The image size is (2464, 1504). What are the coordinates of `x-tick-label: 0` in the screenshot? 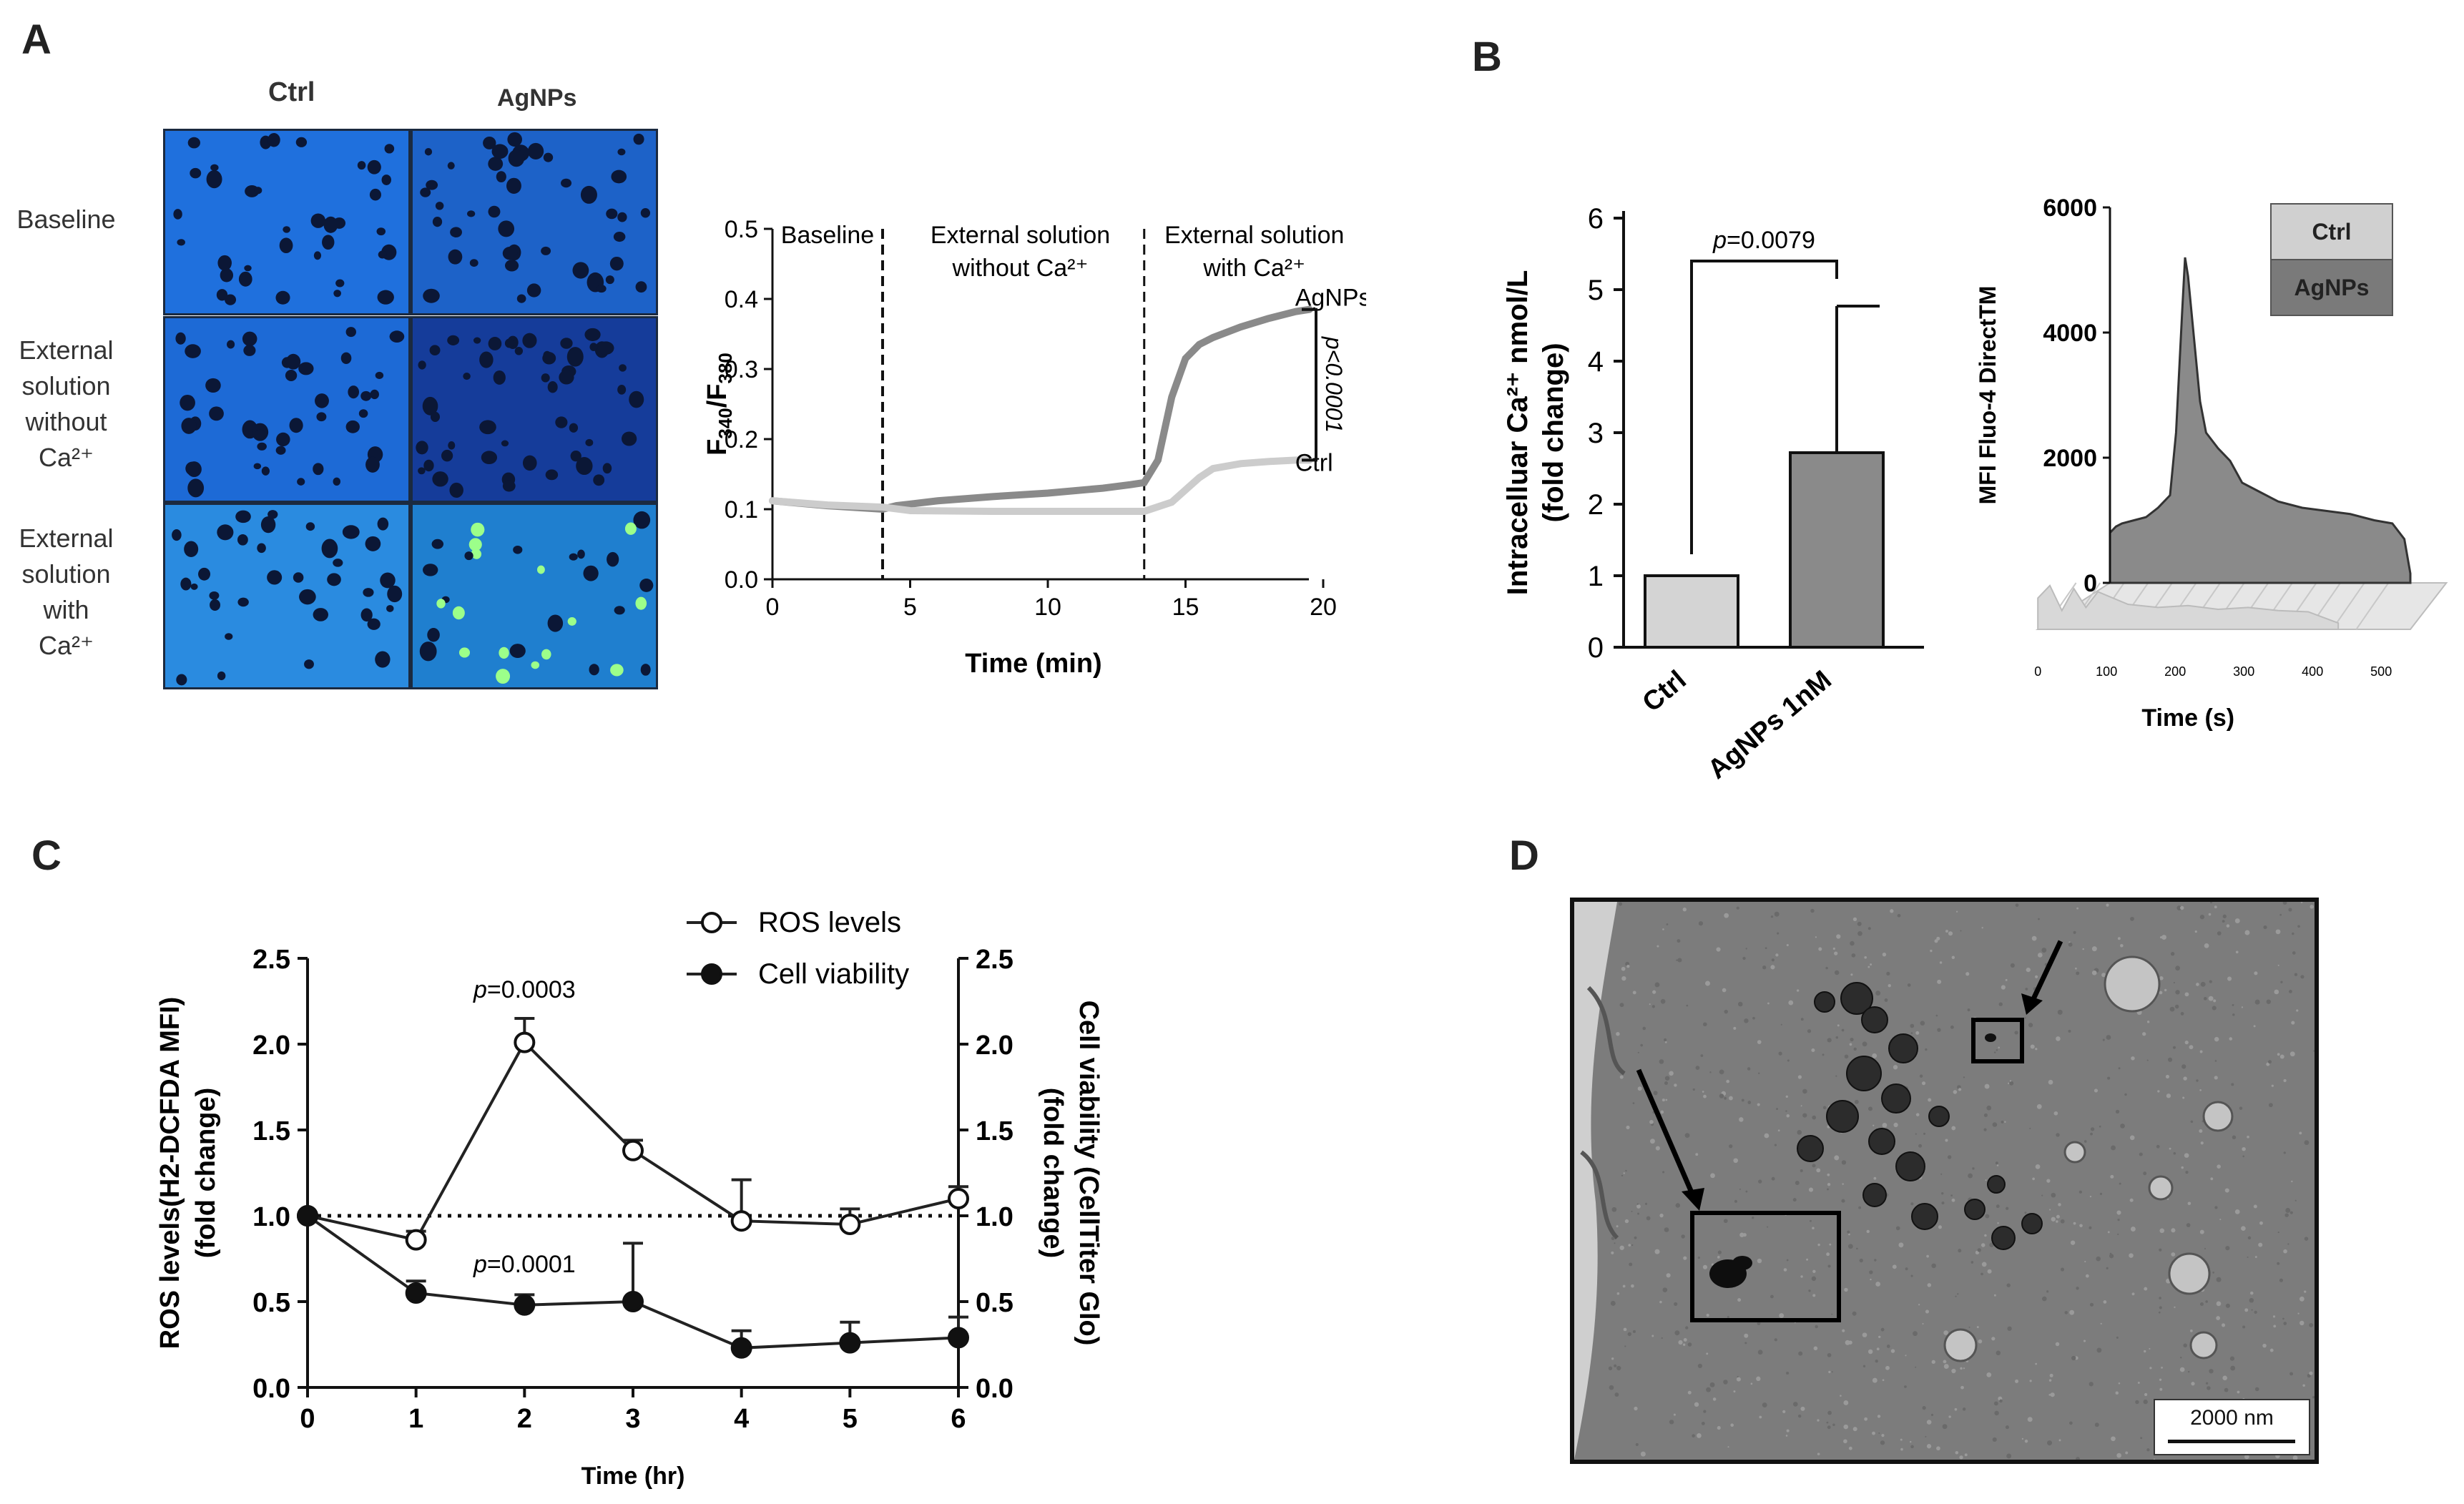 It's located at (773, 607).